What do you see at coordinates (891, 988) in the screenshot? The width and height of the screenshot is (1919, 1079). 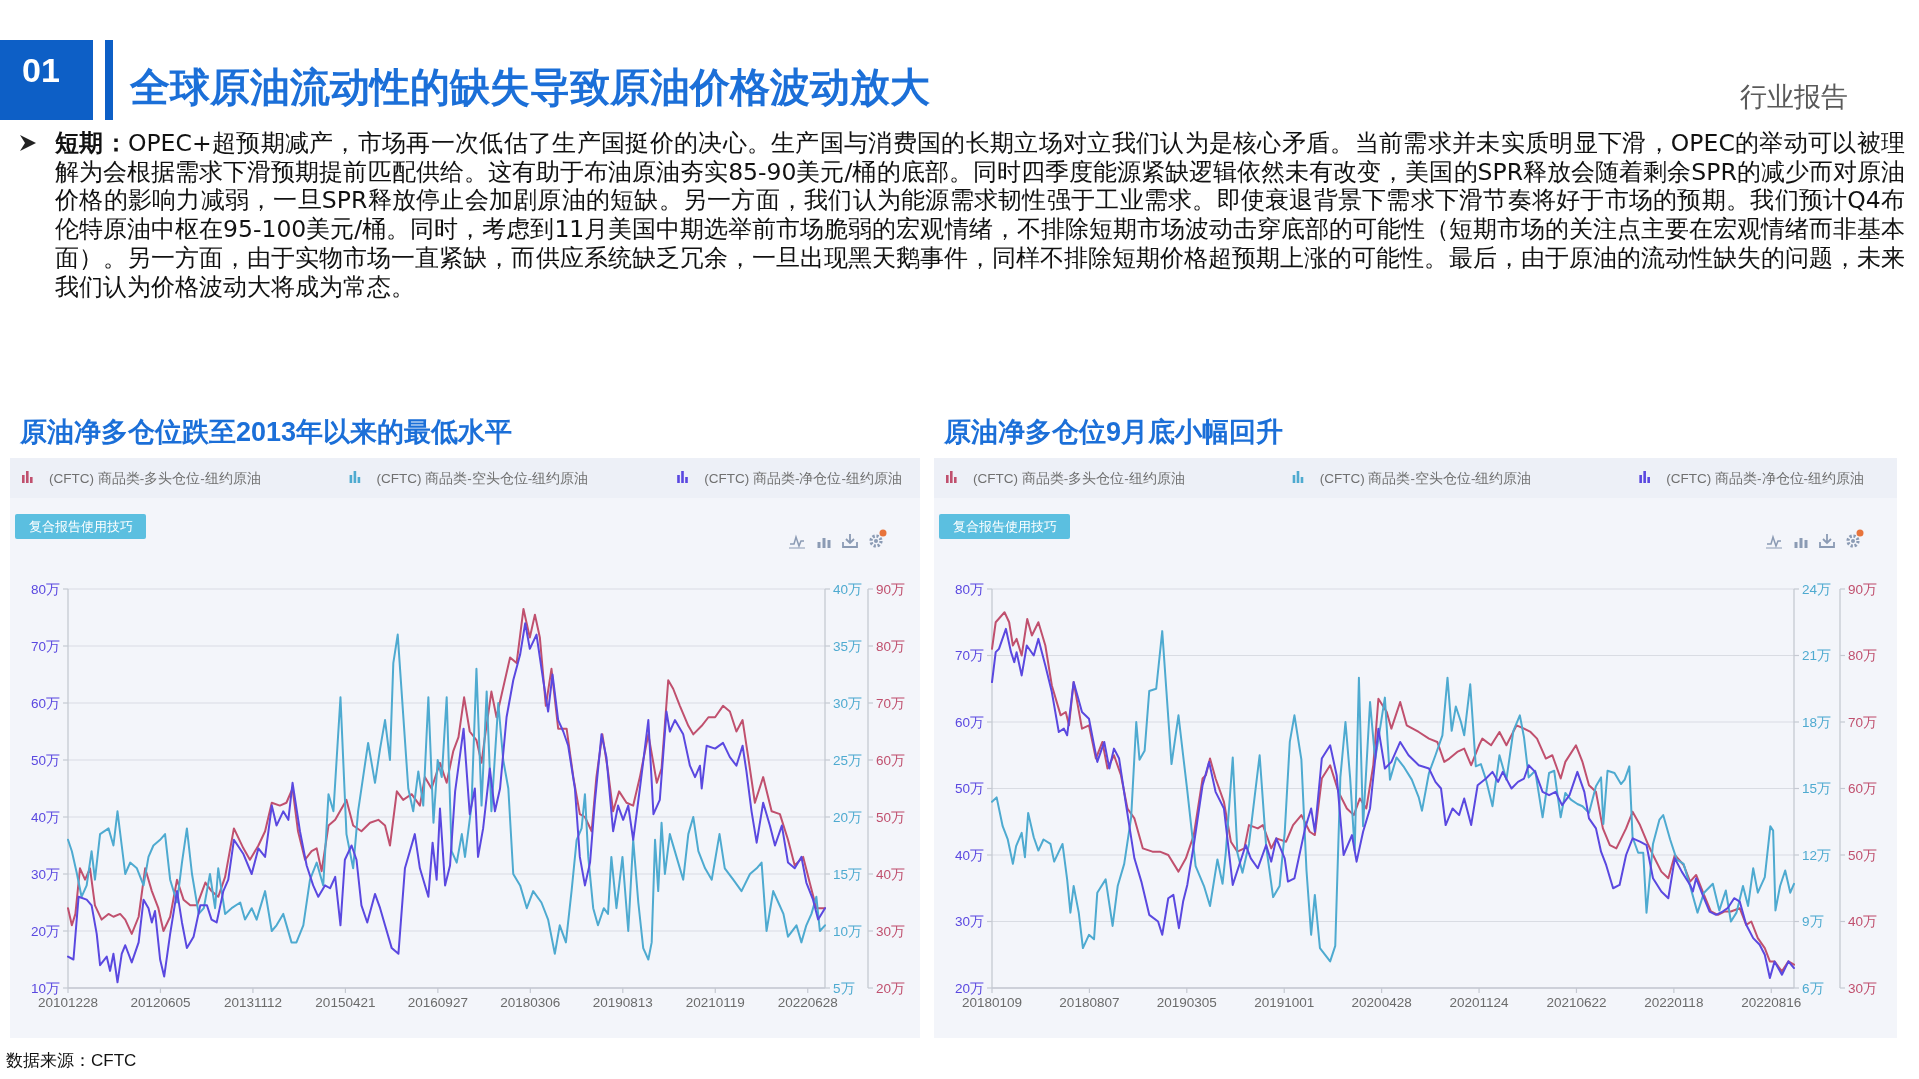 I see `y3-tick-label: 20万` at bounding box center [891, 988].